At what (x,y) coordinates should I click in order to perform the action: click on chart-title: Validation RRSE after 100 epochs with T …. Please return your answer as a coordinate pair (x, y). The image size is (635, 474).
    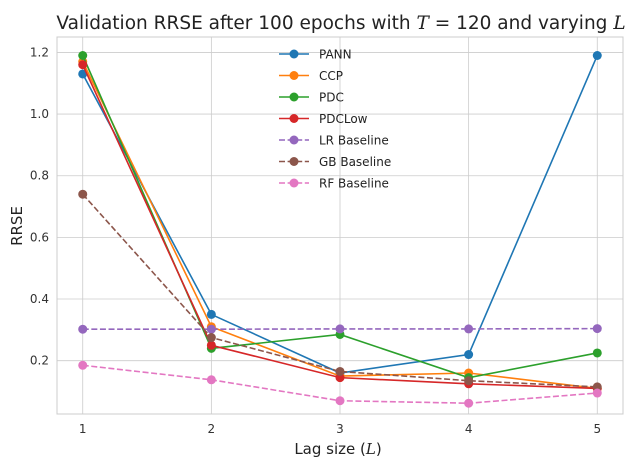
    Looking at the image, I should click on (340, 23).